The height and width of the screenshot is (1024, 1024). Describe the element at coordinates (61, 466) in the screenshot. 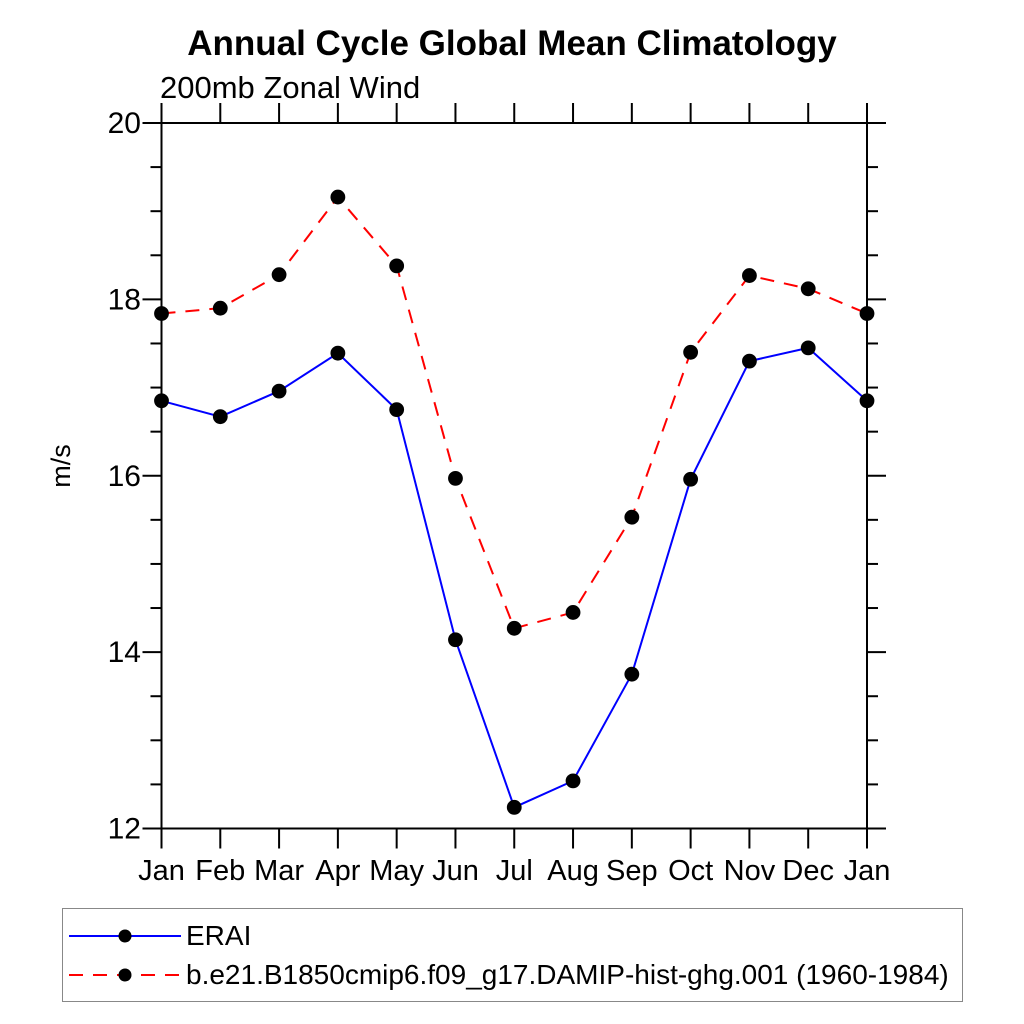

I see `y-axis-label: m/s` at that location.